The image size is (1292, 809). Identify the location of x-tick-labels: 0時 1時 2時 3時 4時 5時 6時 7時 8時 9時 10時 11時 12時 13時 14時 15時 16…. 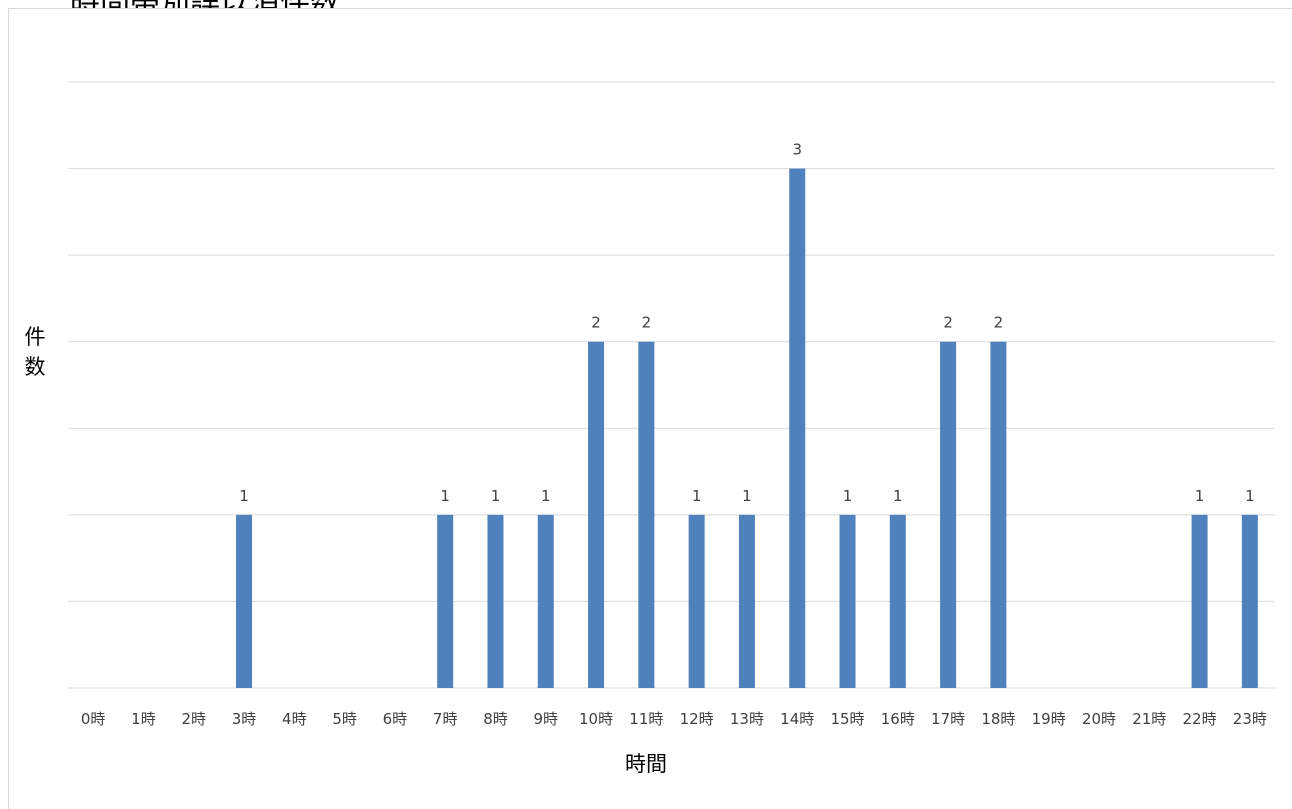
(674, 719).